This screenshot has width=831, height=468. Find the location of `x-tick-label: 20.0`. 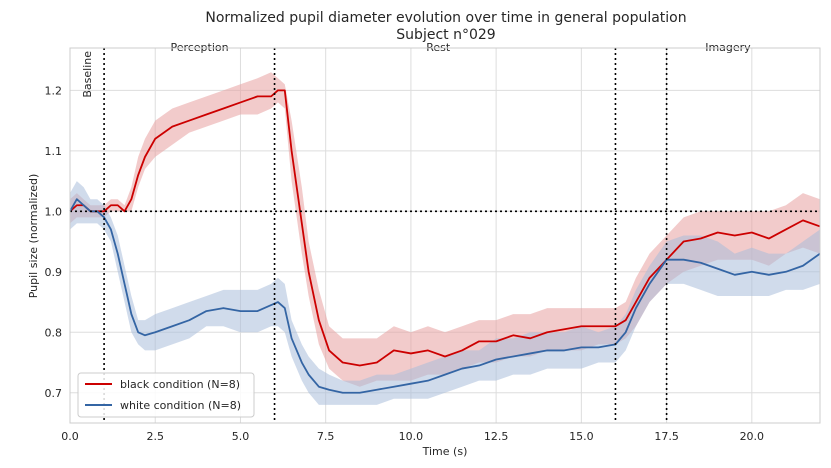

x-tick-label: 20.0 is located at coordinates (752, 436).